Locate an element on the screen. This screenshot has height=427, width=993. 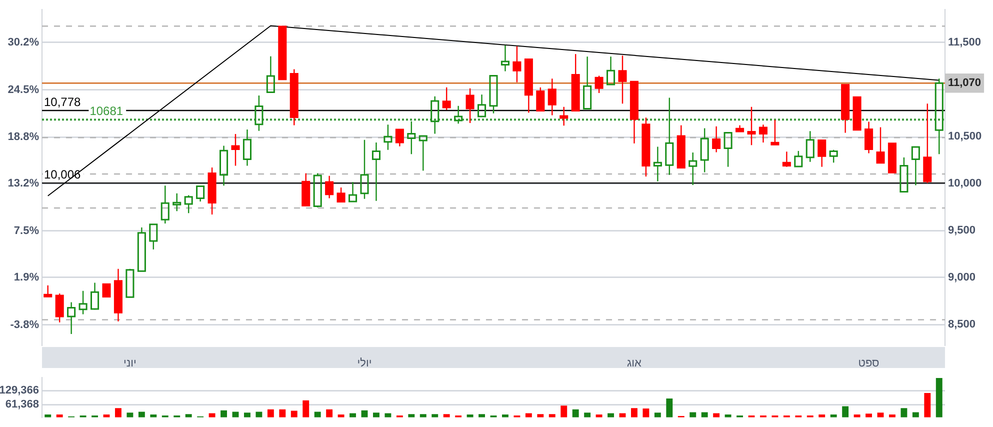
ref-line-label: 10681 is located at coordinates (107, 111).